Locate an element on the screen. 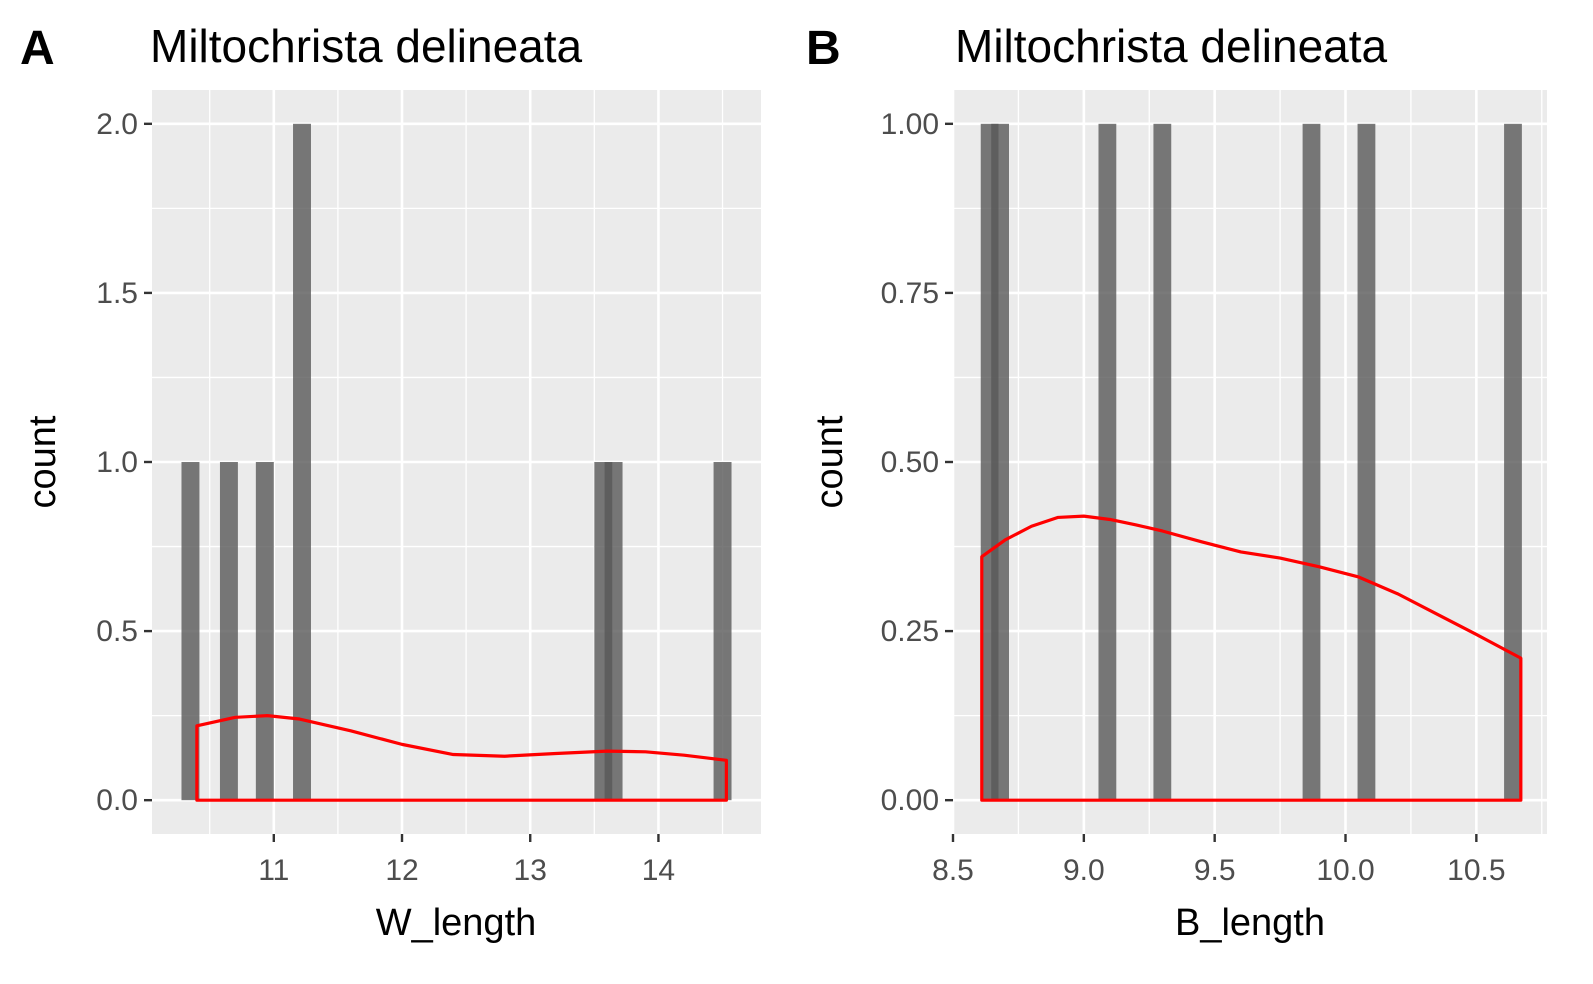 This screenshot has width=1593, height=984. x-tick-label: 9.5 is located at coordinates (1215, 870).